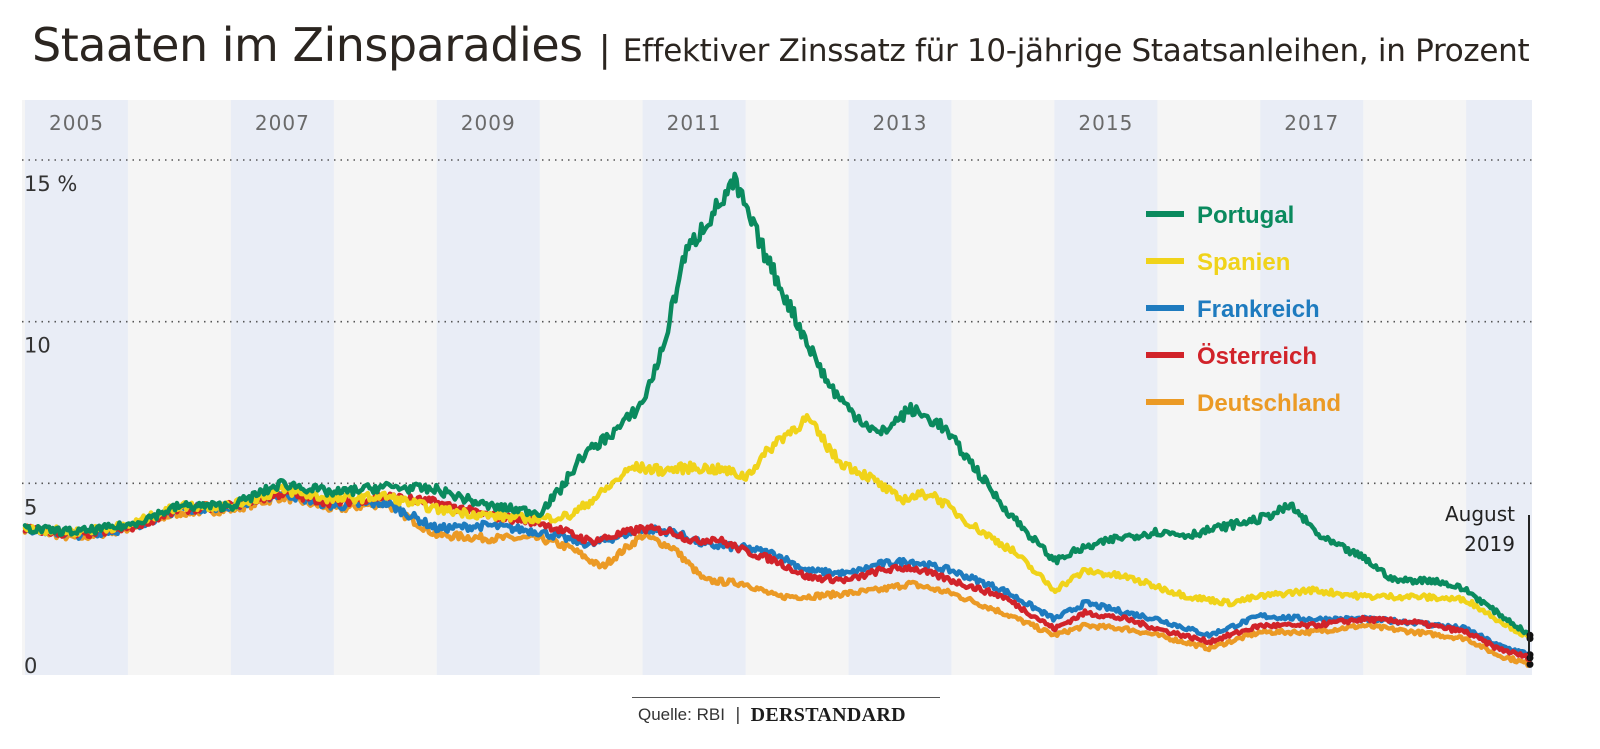  I want to click on annotation: August 2019, so click(1487, 581).